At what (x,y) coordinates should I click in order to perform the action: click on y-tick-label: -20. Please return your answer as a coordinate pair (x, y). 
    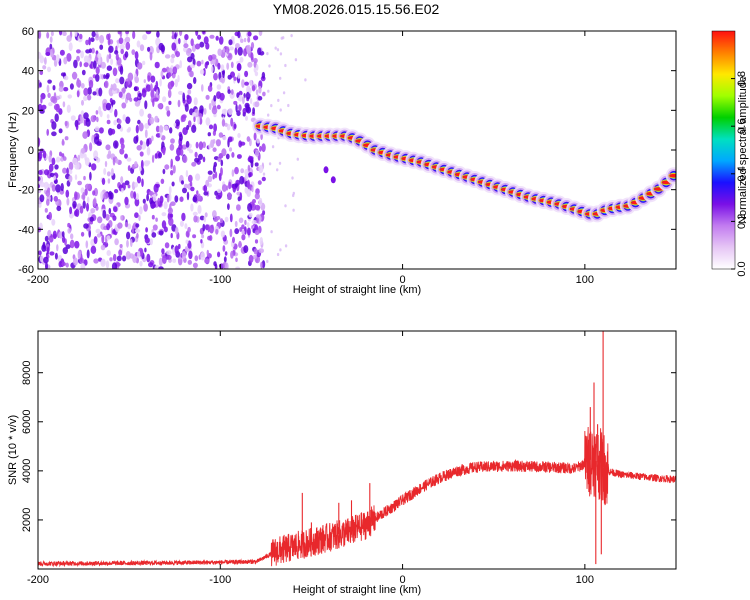
    Looking at the image, I should click on (26, 191).